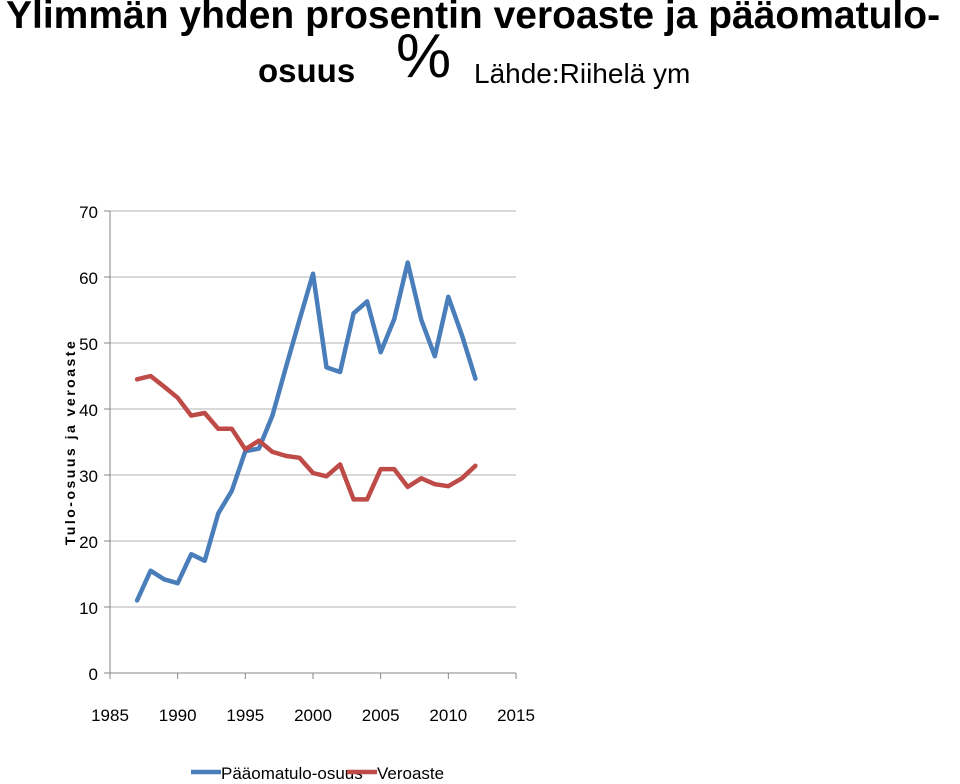 The width and height of the screenshot is (960, 784). Describe the element at coordinates (394, 319) in the screenshot. I see `data-point-s1-2006` at that location.